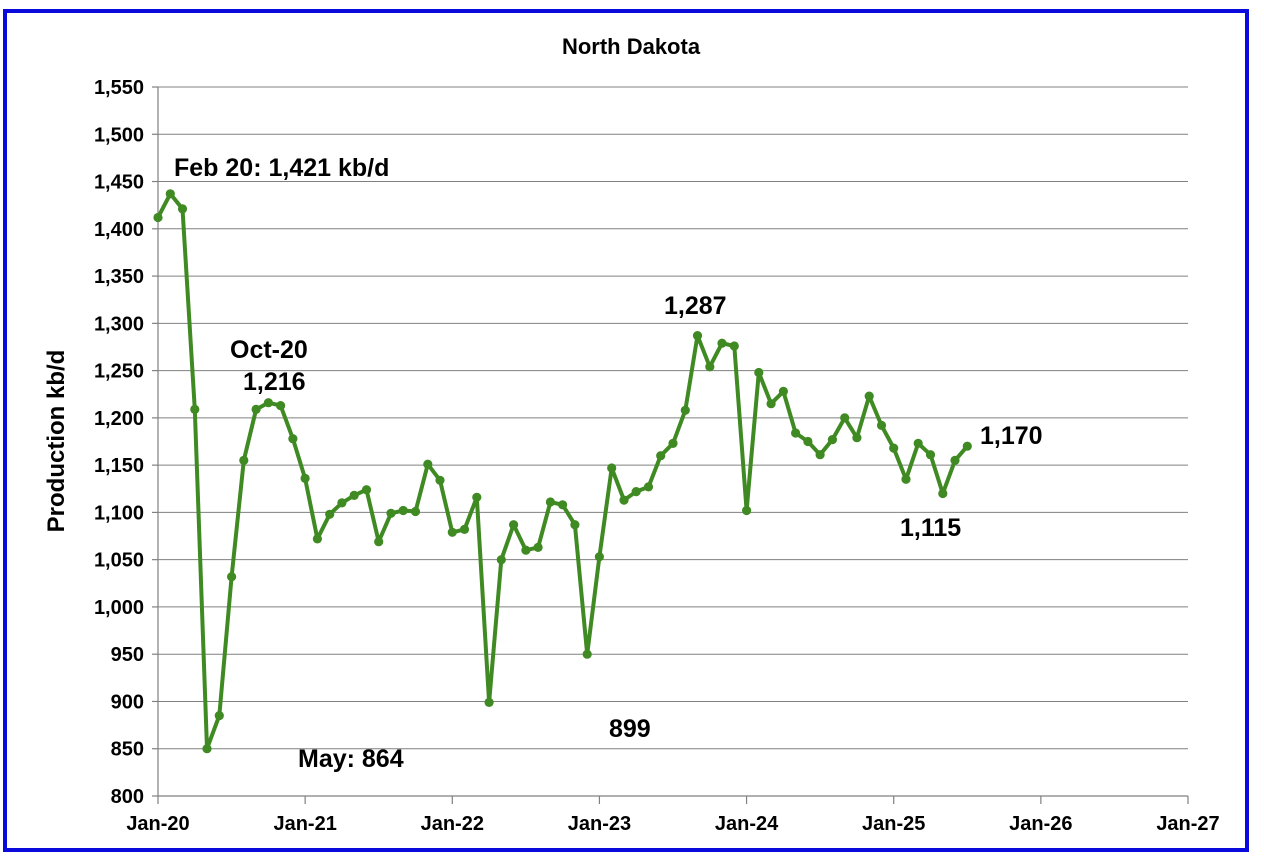 The image size is (1264, 864). What do you see at coordinates (274, 382) in the screenshot?
I see `annotation-v1216: 1,216` at bounding box center [274, 382].